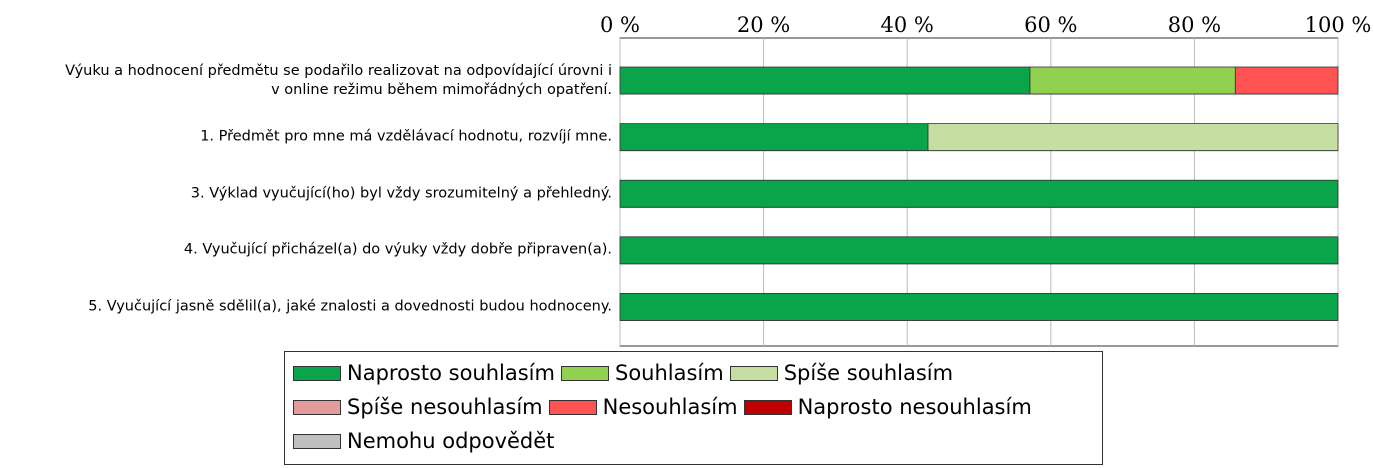 The height and width of the screenshot is (468, 1374). I want to click on x-tick-label: 60 %, so click(1050, 25).